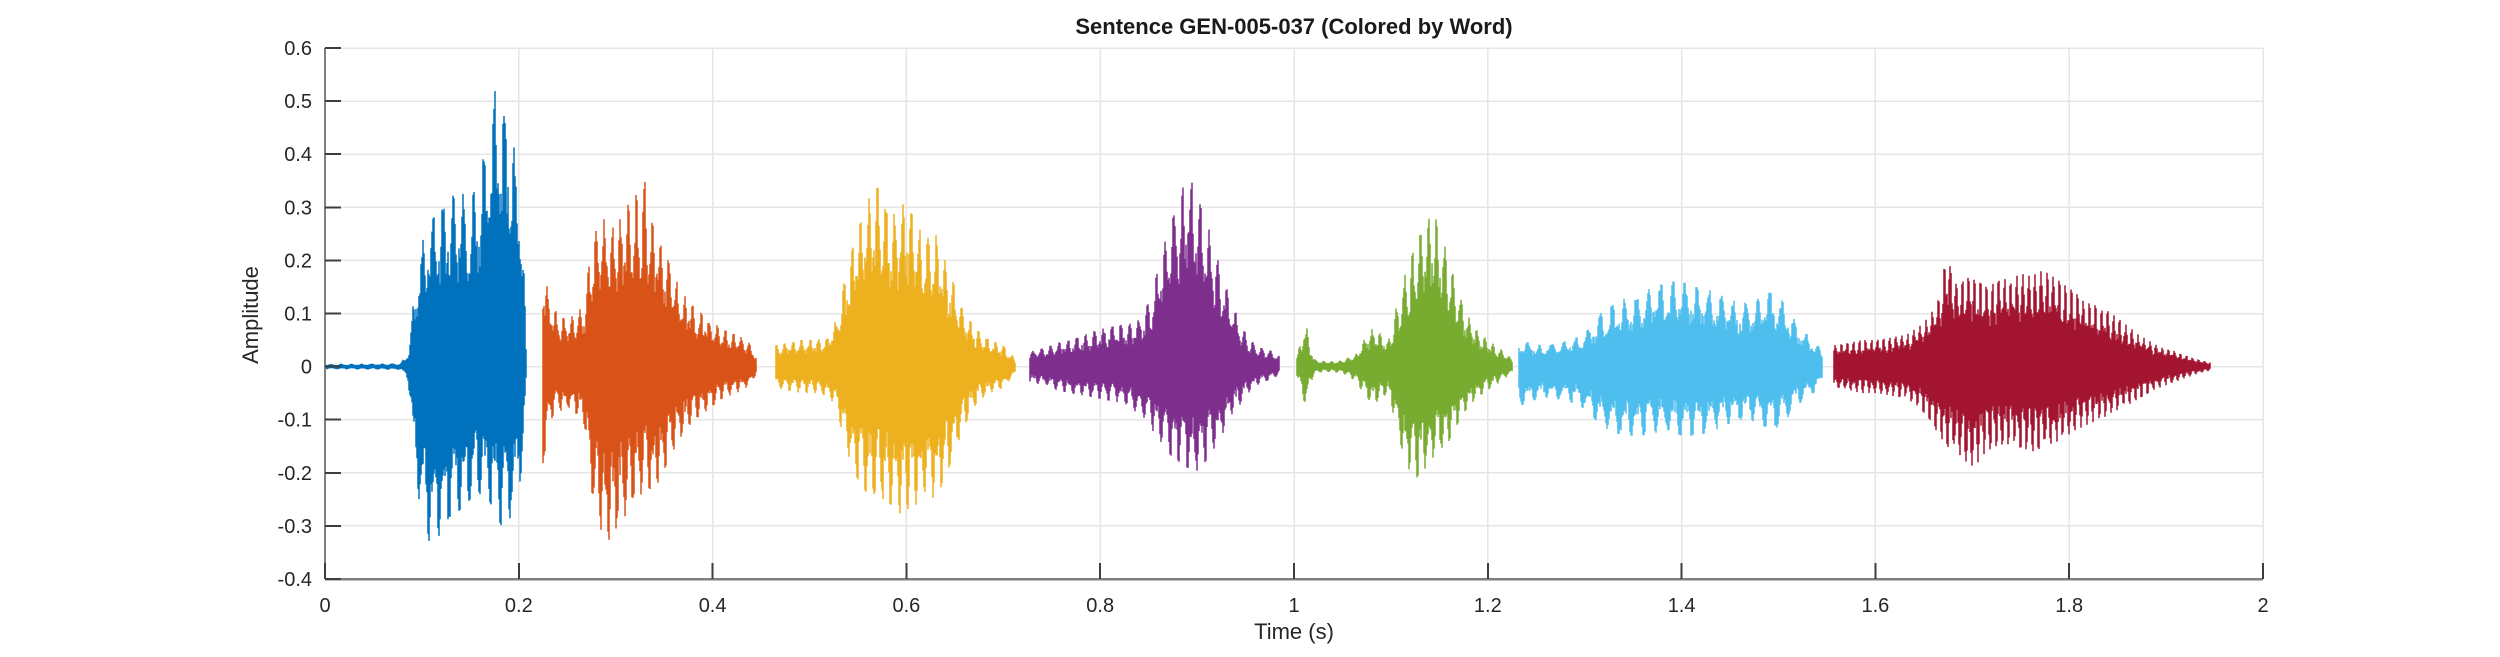  What do you see at coordinates (295, 580) in the screenshot?
I see `y-tick-label: -0.4` at bounding box center [295, 580].